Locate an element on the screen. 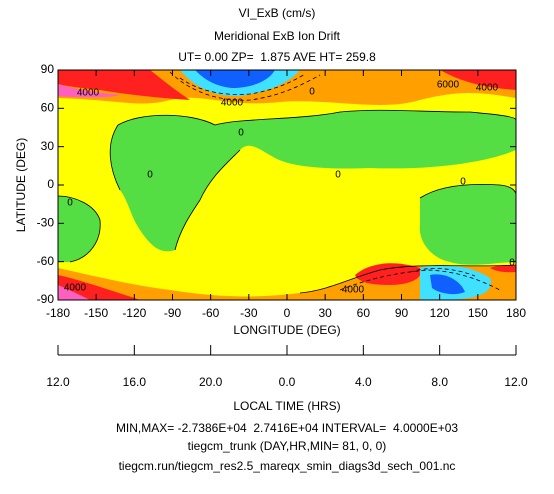  lt-axis-label: LOCAL TIME (HRS) is located at coordinates (286, 406).